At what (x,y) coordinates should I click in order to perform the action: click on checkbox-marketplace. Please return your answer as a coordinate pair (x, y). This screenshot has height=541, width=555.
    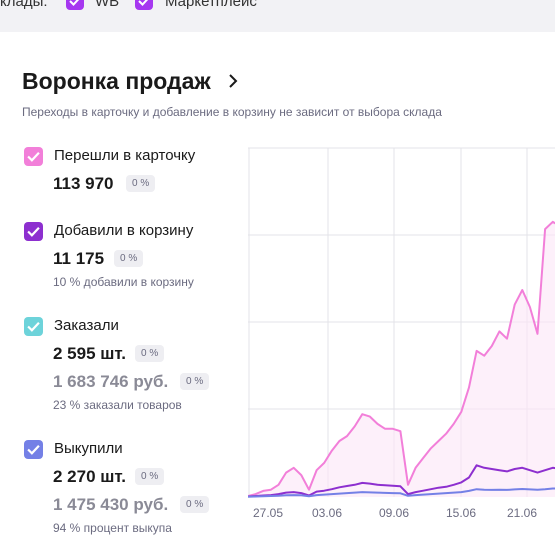
    Looking at the image, I should click on (144, 5).